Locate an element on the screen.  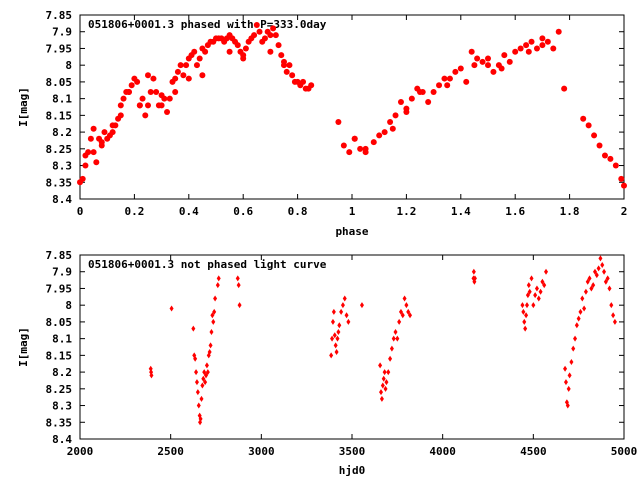
y-tick-label: 7.9 is located at coordinates (62, 272).